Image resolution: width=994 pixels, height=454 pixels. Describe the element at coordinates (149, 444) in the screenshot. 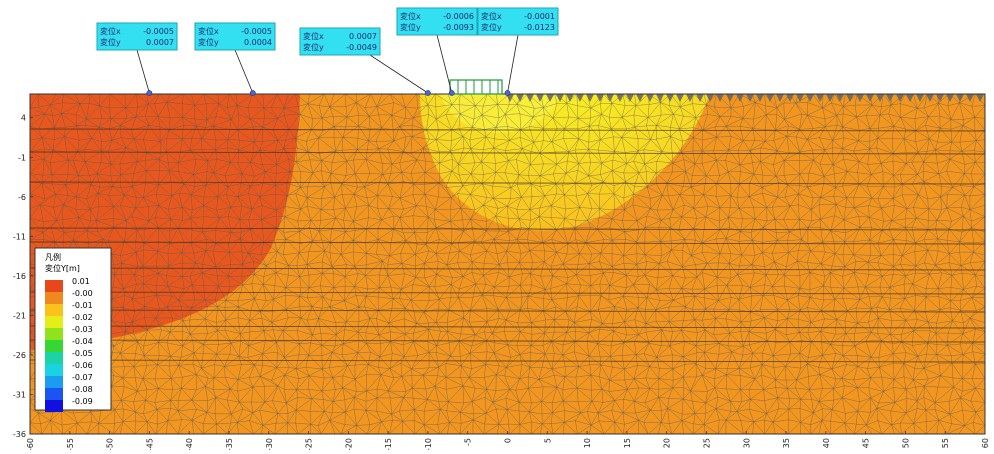

I see `x-tick-label: -45` at that location.